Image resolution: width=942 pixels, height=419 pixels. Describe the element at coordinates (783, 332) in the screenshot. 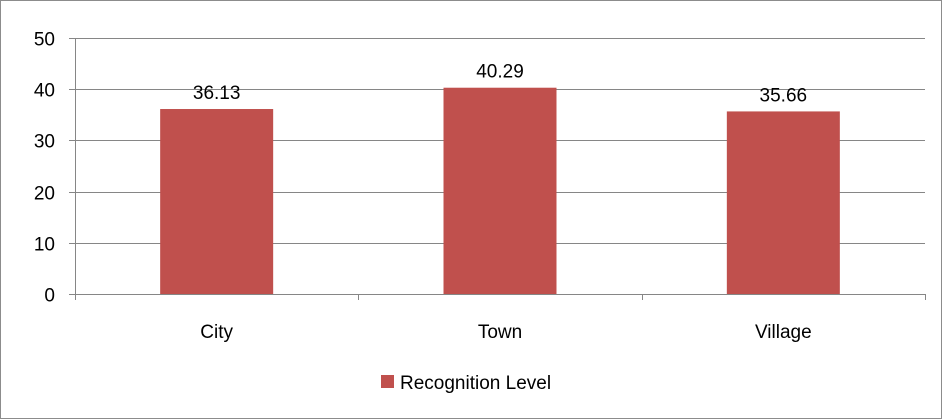

I see `x-tick-label: Village` at that location.